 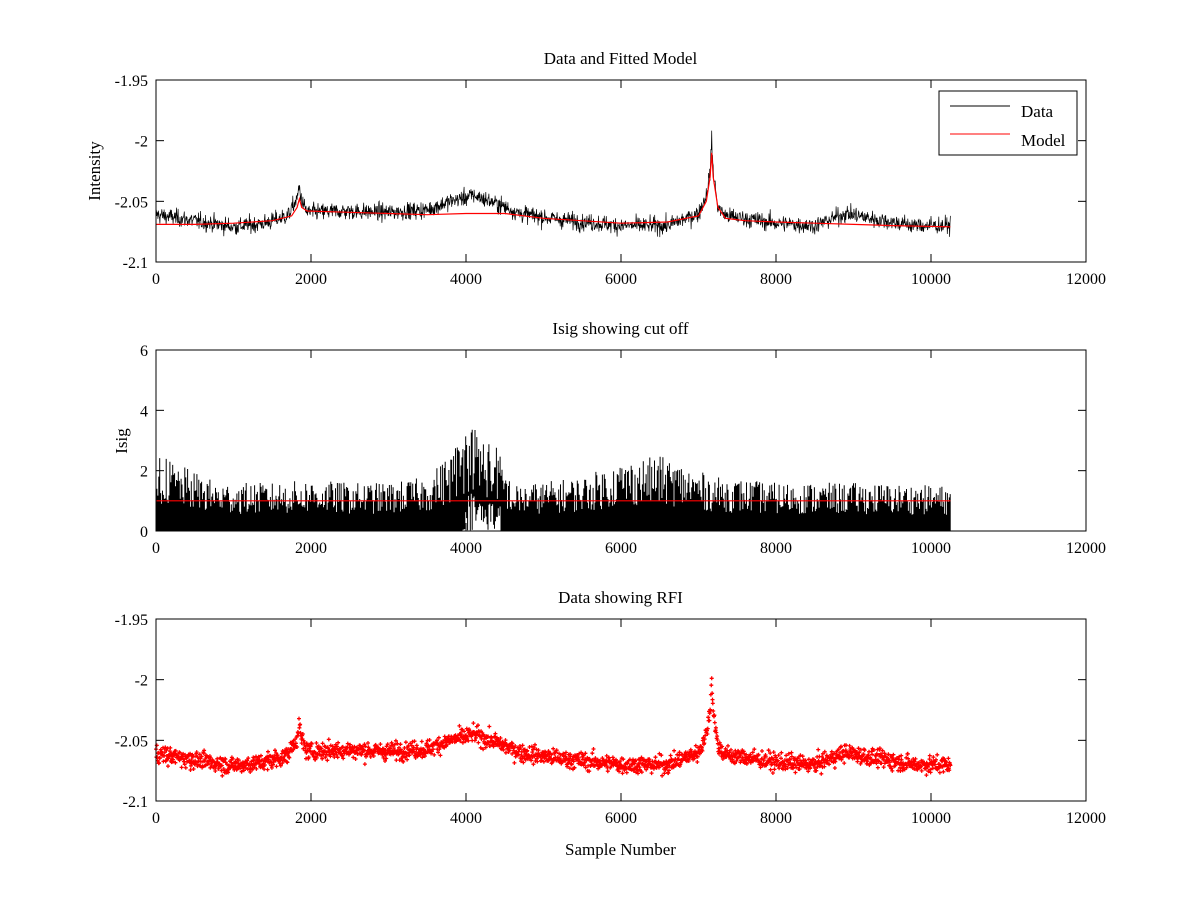 I want to click on legend: Data Model, so click(x=1008, y=123).